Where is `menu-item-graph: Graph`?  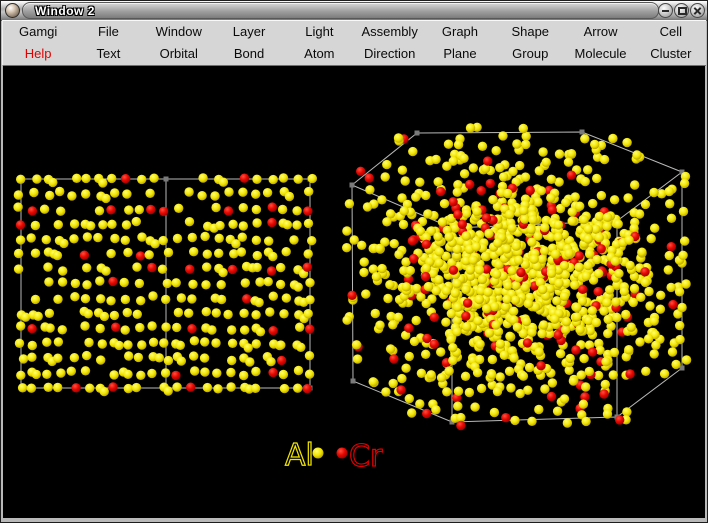 menu-item-graph: Graph is located at coordinates (460, 31).